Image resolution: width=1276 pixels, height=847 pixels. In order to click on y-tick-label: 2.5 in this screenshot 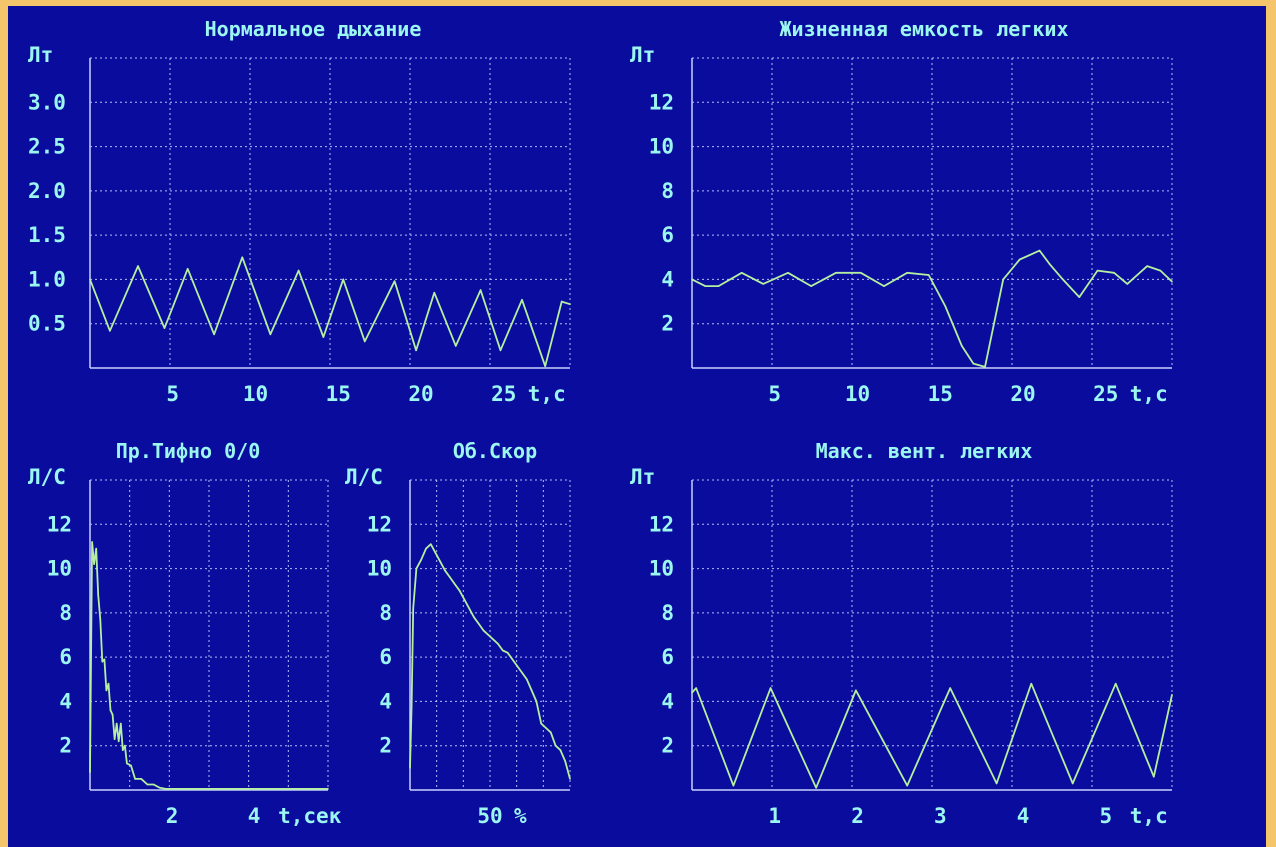, I will do `click(47, 147)`.